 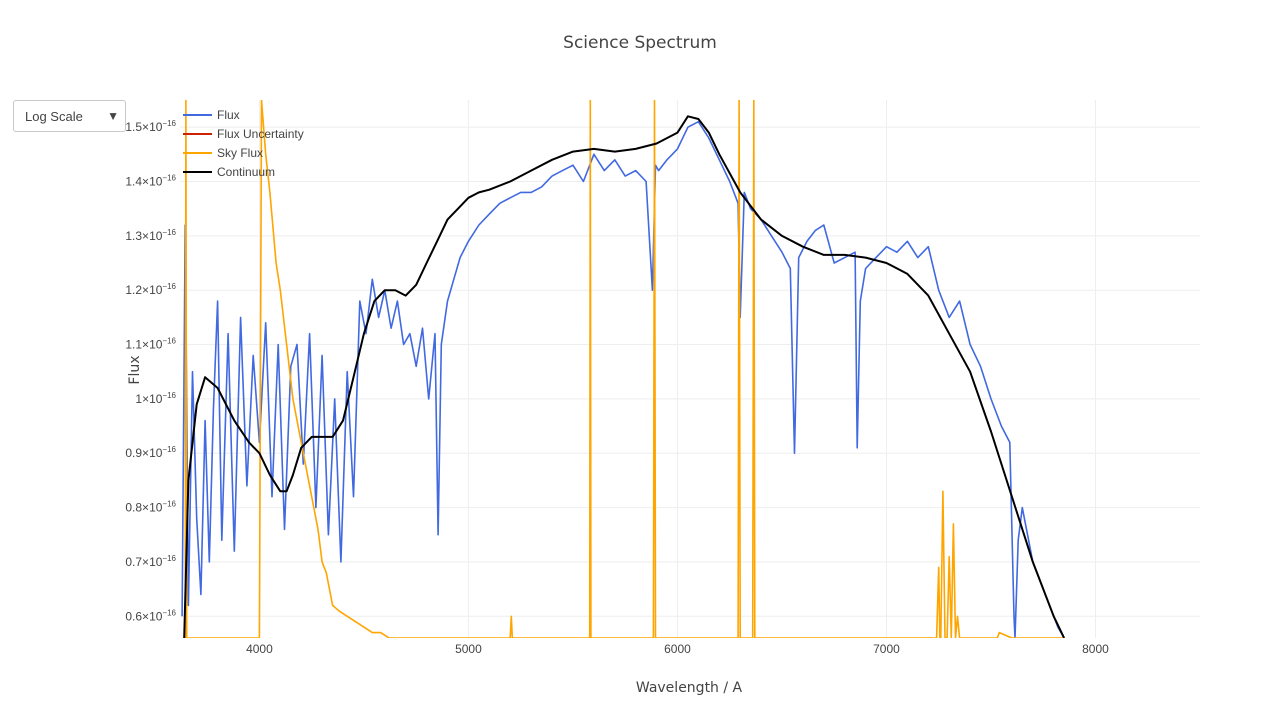 I want to click on legend: Flux Flux Uncertainty Sky Flux Continuum, so click(x=243, y=143).